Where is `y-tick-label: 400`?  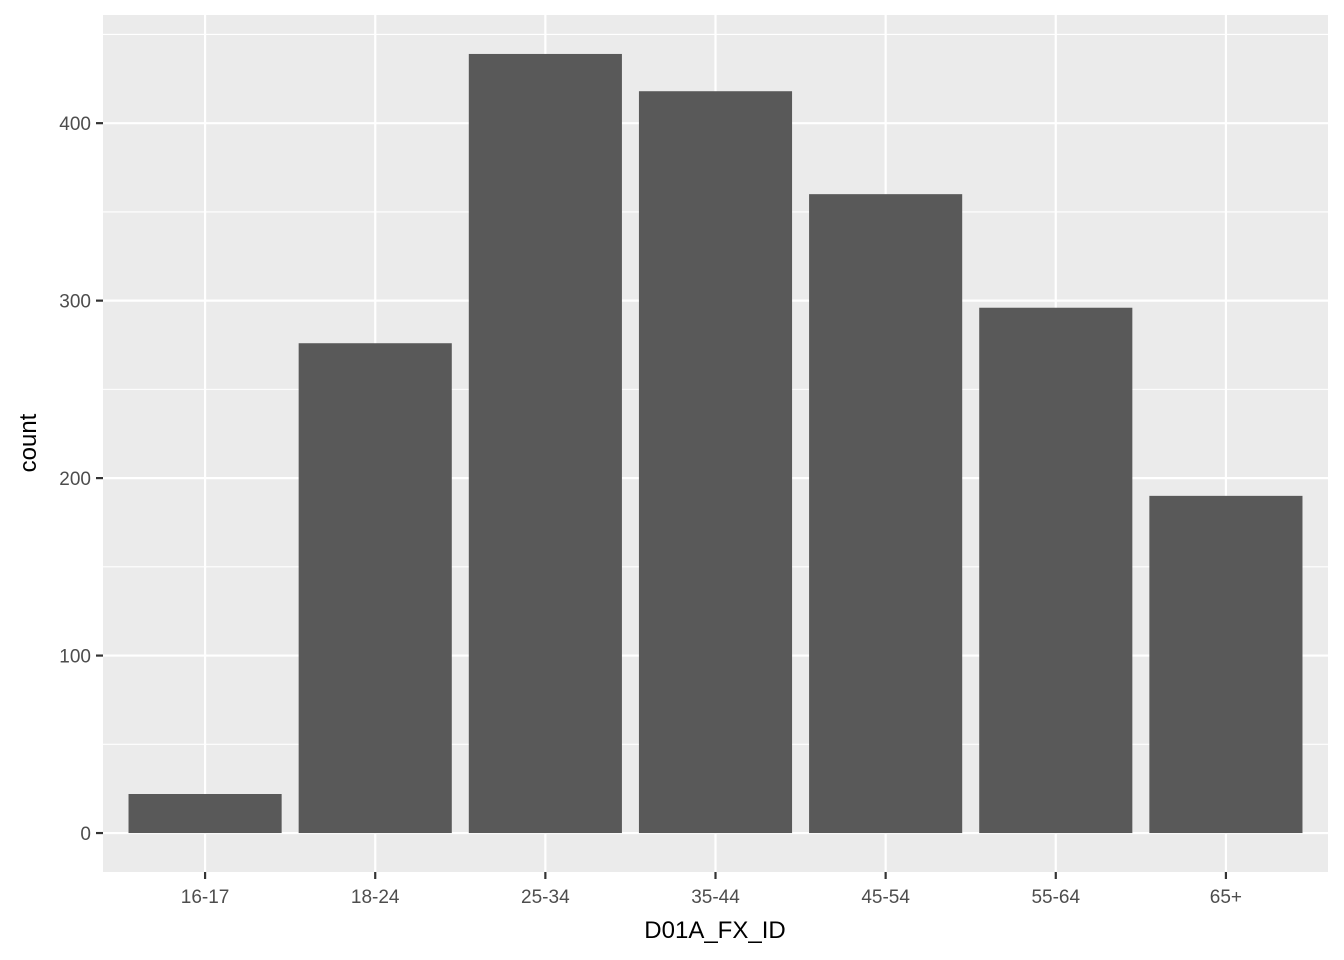
y-tick-label: 400 is located at coordinates (75, 124).